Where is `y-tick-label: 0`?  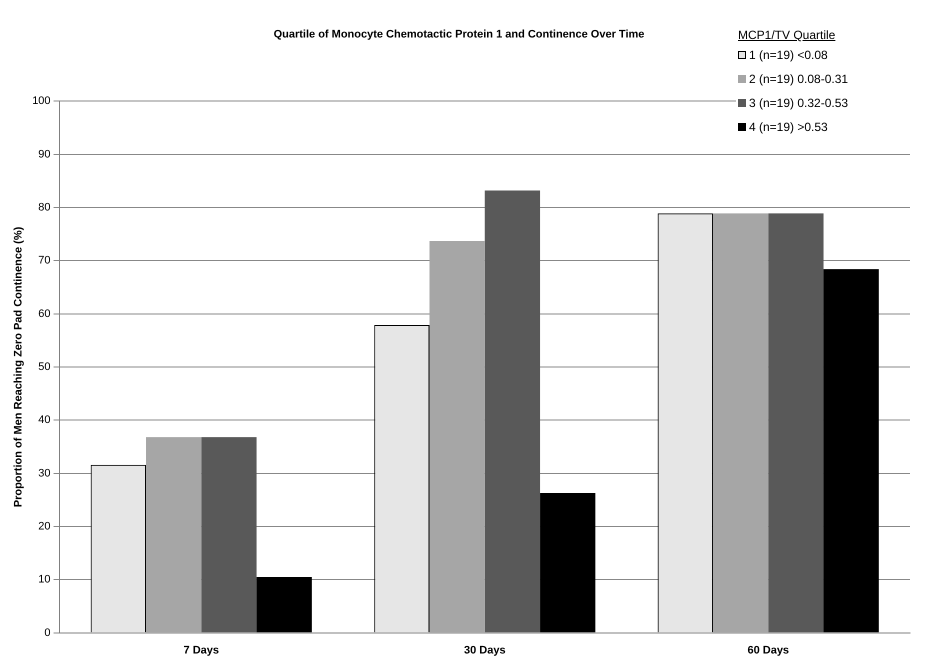 y-tick-label: 0 is located at coordinates (47, 632).